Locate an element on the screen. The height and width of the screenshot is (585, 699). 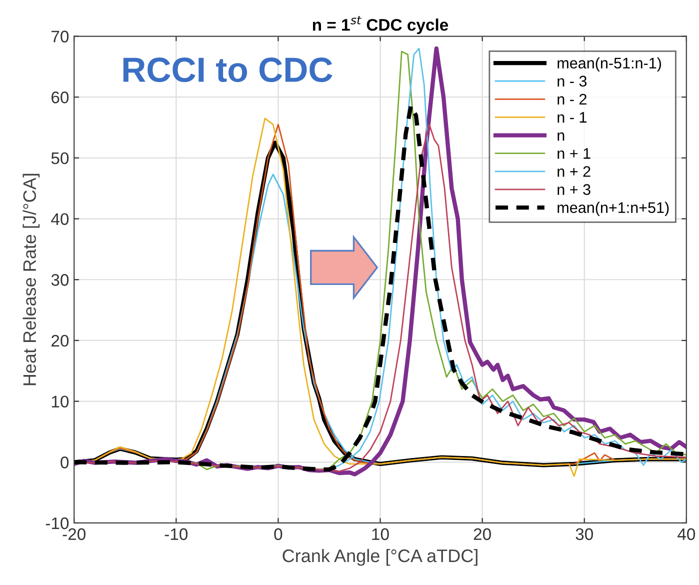
x-tick-label: 10 is located at coordinates (380, 534).